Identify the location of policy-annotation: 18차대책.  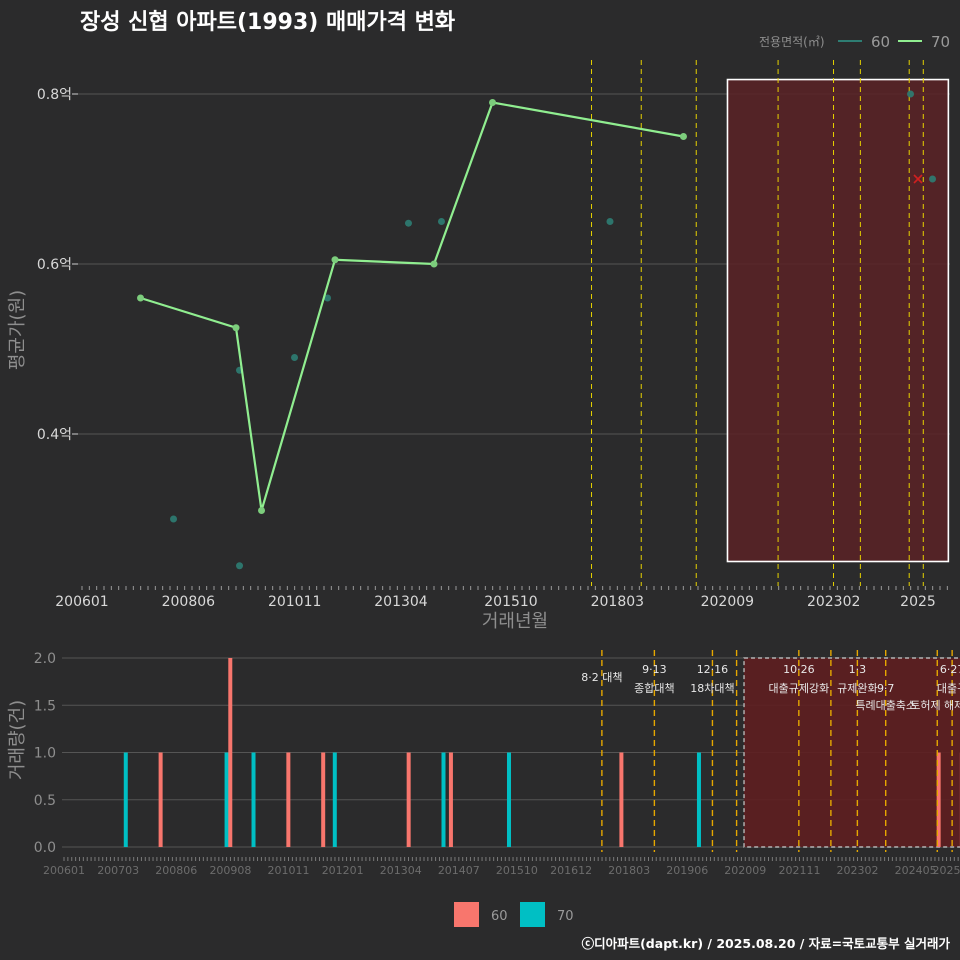
(712, 688).